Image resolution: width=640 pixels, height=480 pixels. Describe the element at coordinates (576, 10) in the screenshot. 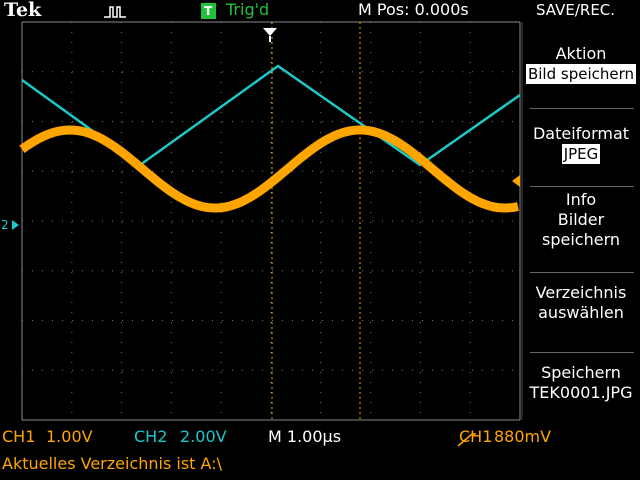

I see `menu-title: SAVE/REC.` at that location.